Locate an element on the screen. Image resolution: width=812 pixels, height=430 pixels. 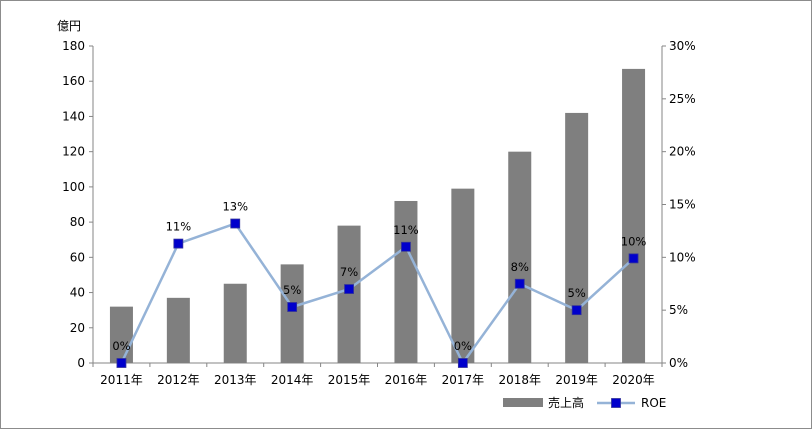
left-tick-label: 100 is located at coordinates (73, 187).